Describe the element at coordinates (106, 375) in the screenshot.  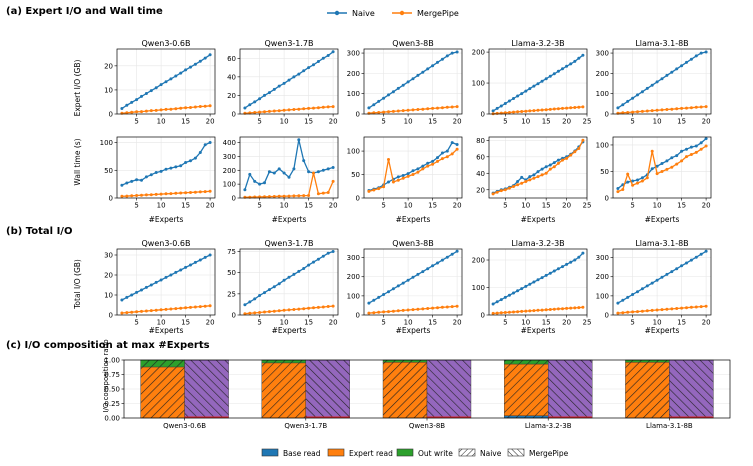
I see `ylabel-composition: I/O composition ratio` at that location.